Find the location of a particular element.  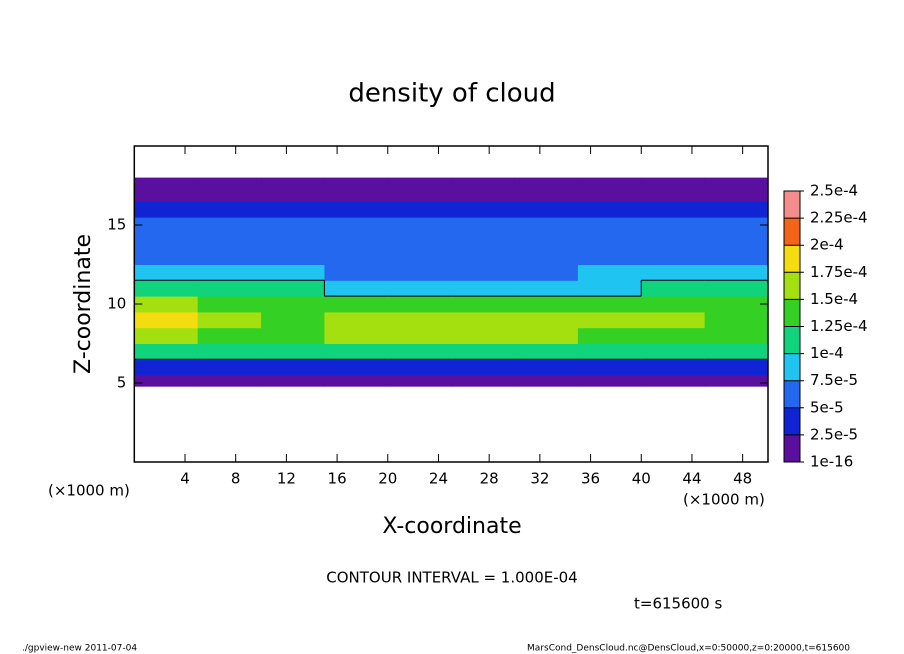

colorbar-label: 1e-16 is located at coordinates (831, 462).